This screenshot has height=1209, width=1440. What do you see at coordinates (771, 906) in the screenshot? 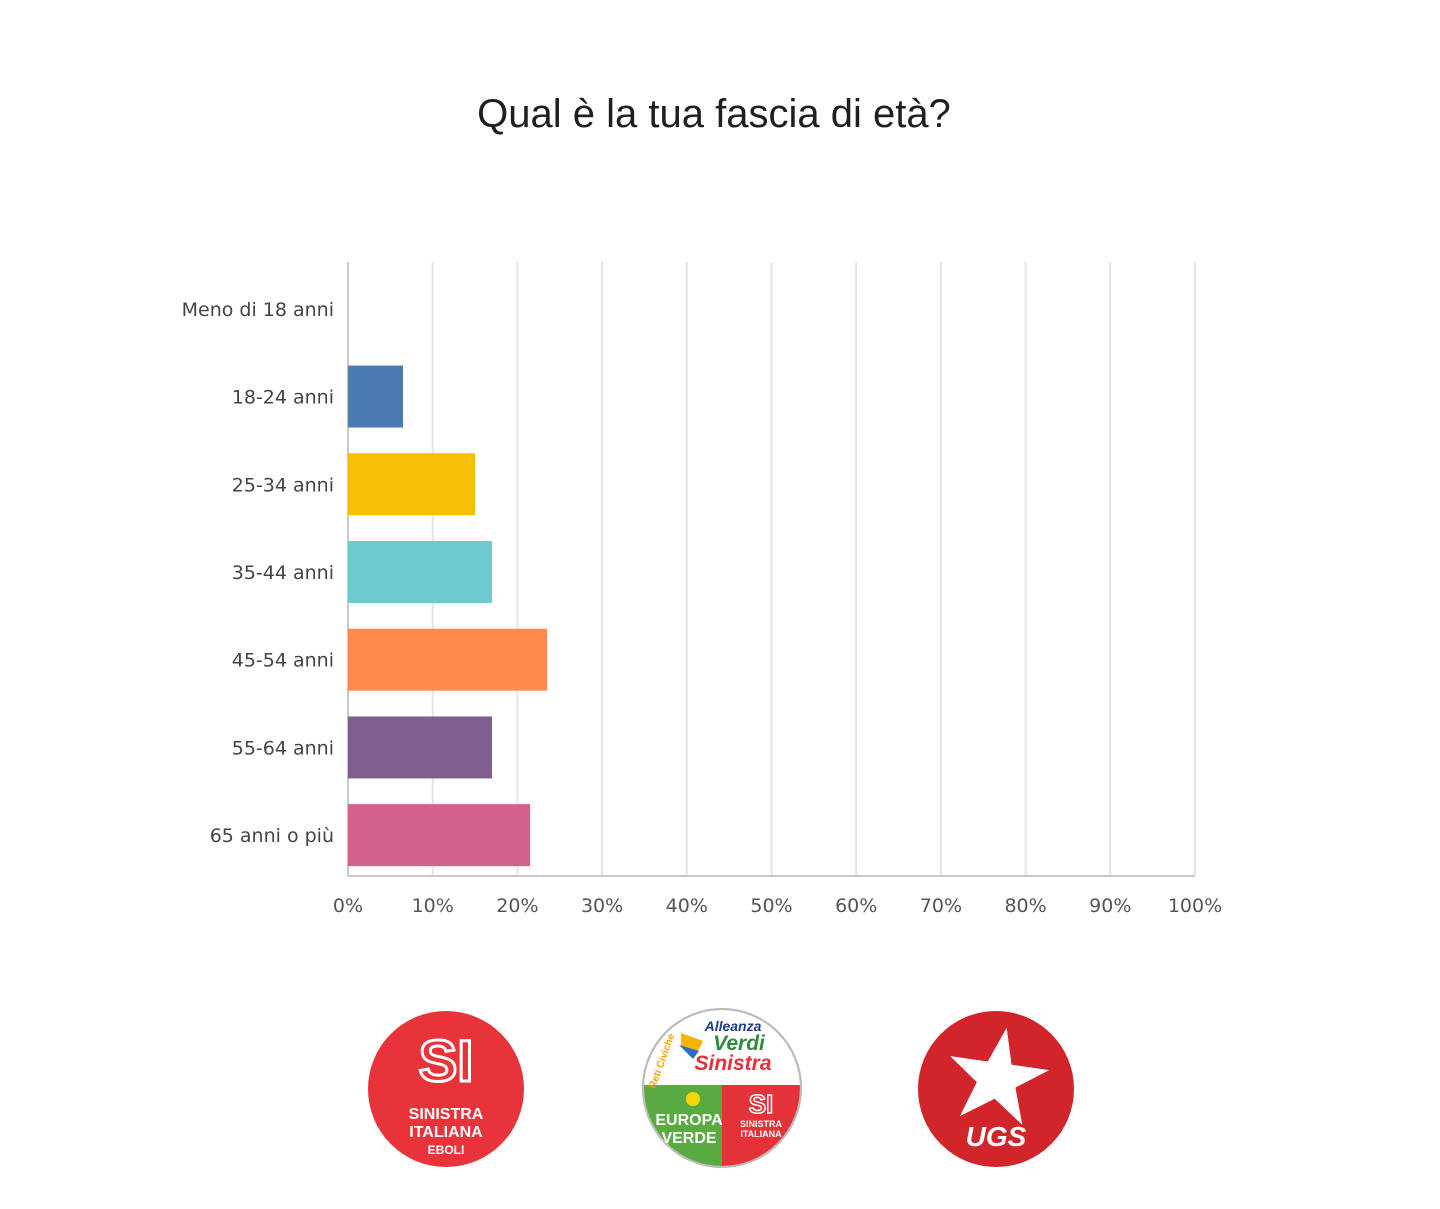
I see `x-tick-label: 50%` at bounding box center [771, 906].